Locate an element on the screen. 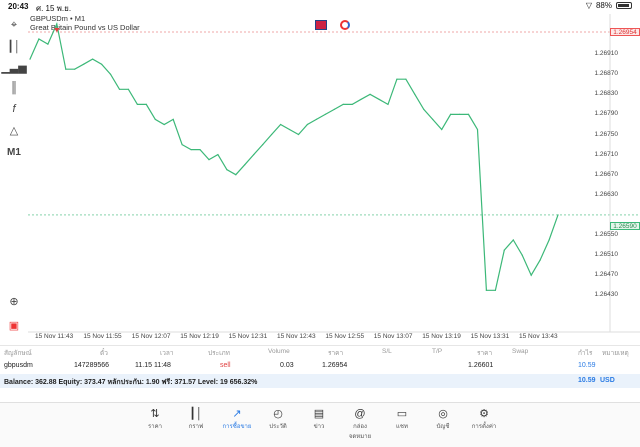 The width and height of the screenshot is (640, 447). left-toolbar: ⌖ ┃│ ▁▃▅ ║ f △ M1 ⊕ ▣ is located at coordinates (14, 179).